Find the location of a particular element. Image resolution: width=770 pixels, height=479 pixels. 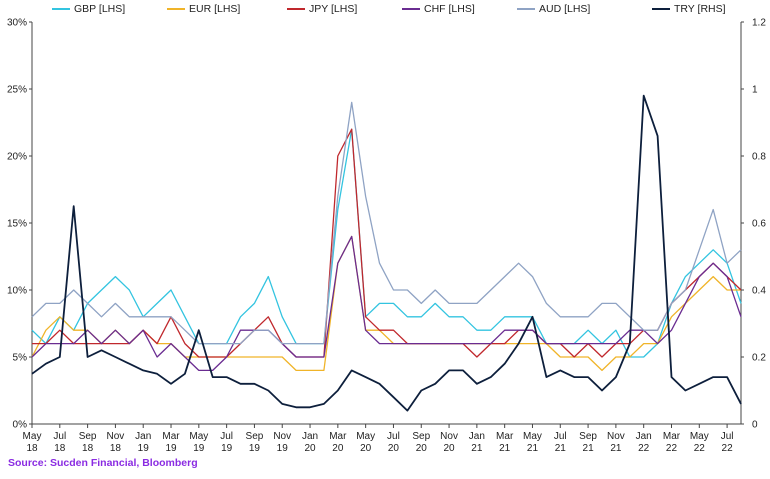

legend-label: EUR [LHS] is located at coordinates (215, 9).